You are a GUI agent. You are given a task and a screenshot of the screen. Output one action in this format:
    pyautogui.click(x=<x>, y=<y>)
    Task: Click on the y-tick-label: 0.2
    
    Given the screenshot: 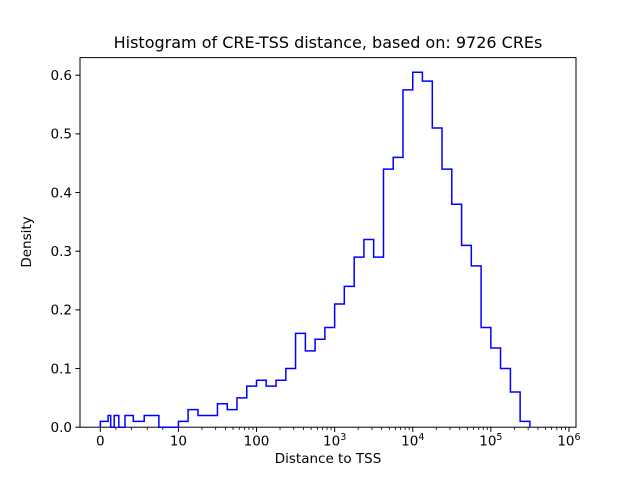 What is the action you would take?
    pyautogui.click(x=61, y=311)
    